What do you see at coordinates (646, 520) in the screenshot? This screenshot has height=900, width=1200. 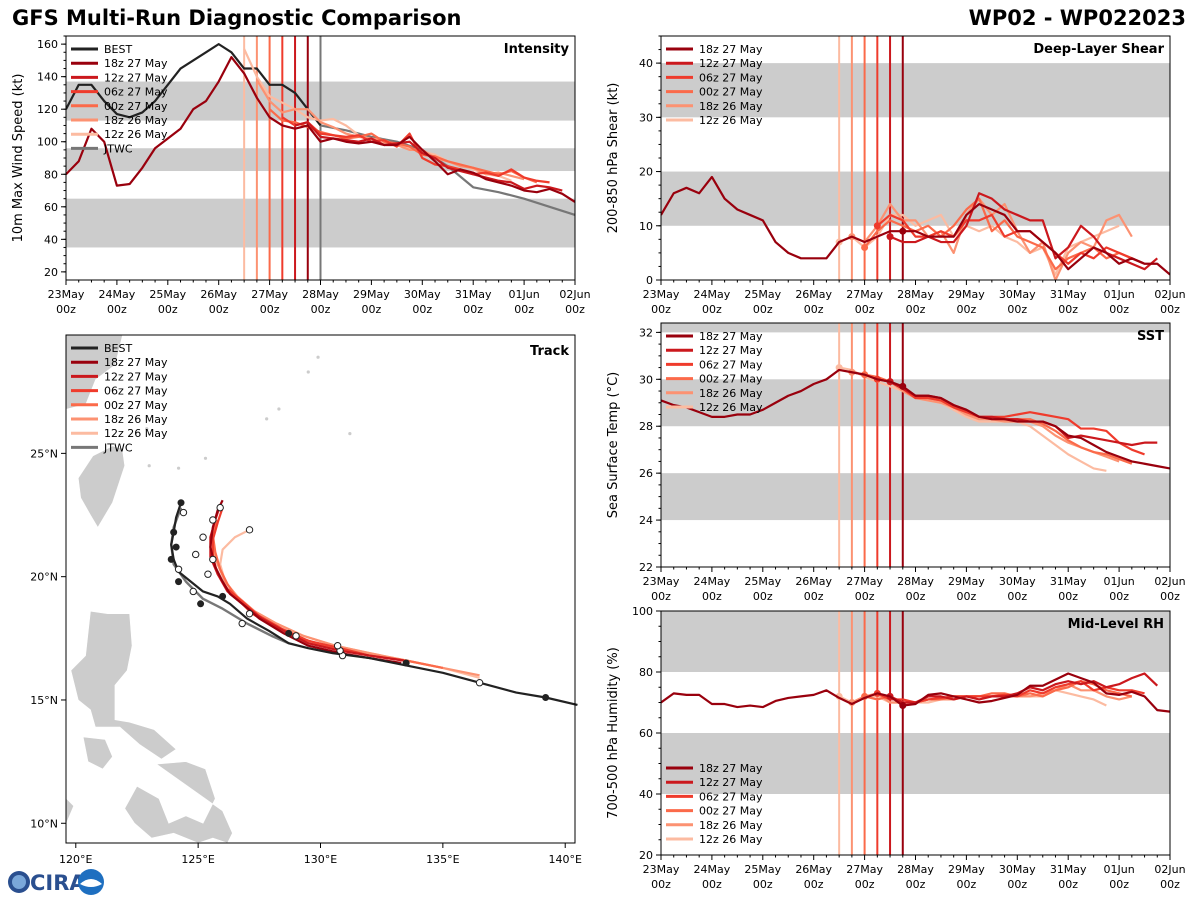 I see `y-tick-label: 24` at bounding box center [646, 520].